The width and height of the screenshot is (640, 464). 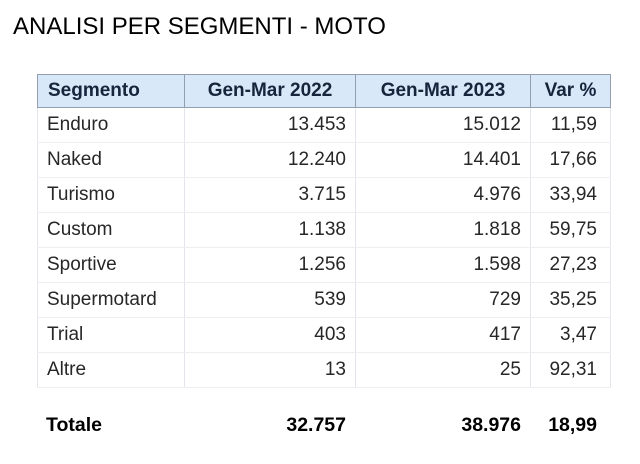 I want to click on totals-row: Totale 32.757 38.976 18,99, so click(x=323, y=425).